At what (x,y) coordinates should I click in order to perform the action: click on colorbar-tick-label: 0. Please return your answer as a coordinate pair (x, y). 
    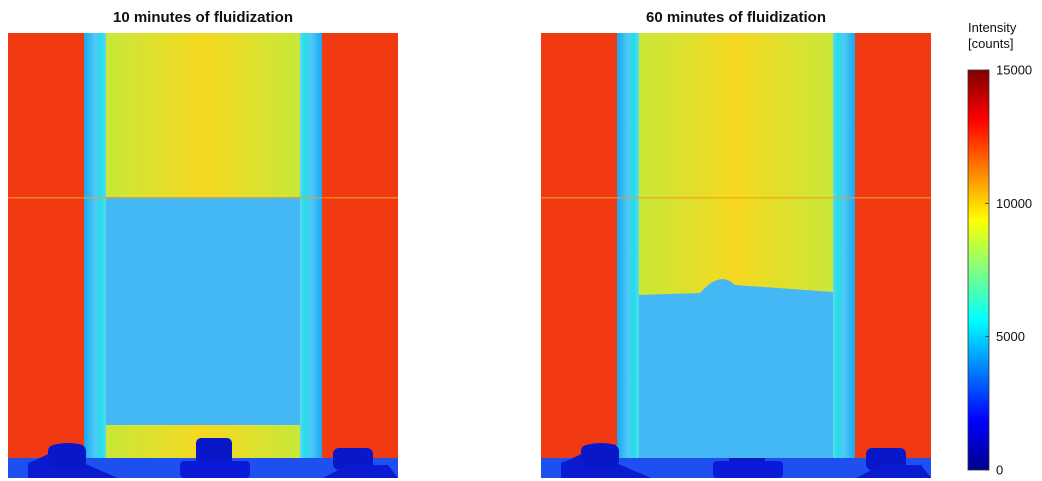
    Looking at the image, I should click on (999, 470).